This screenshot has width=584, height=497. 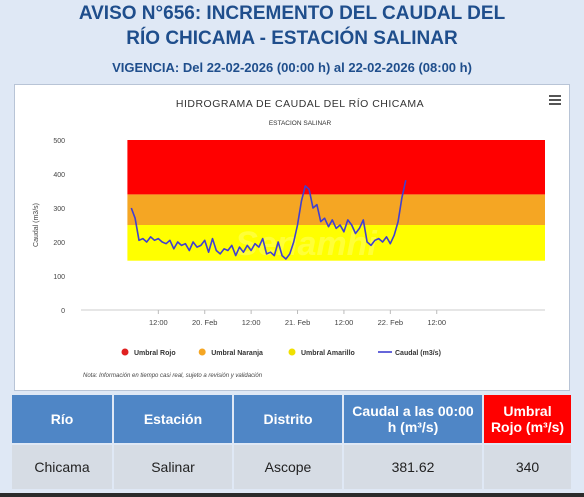 I want to click on table-row: Chicama Salinar Ascope 381.62 340, so click(x=291, y=467).